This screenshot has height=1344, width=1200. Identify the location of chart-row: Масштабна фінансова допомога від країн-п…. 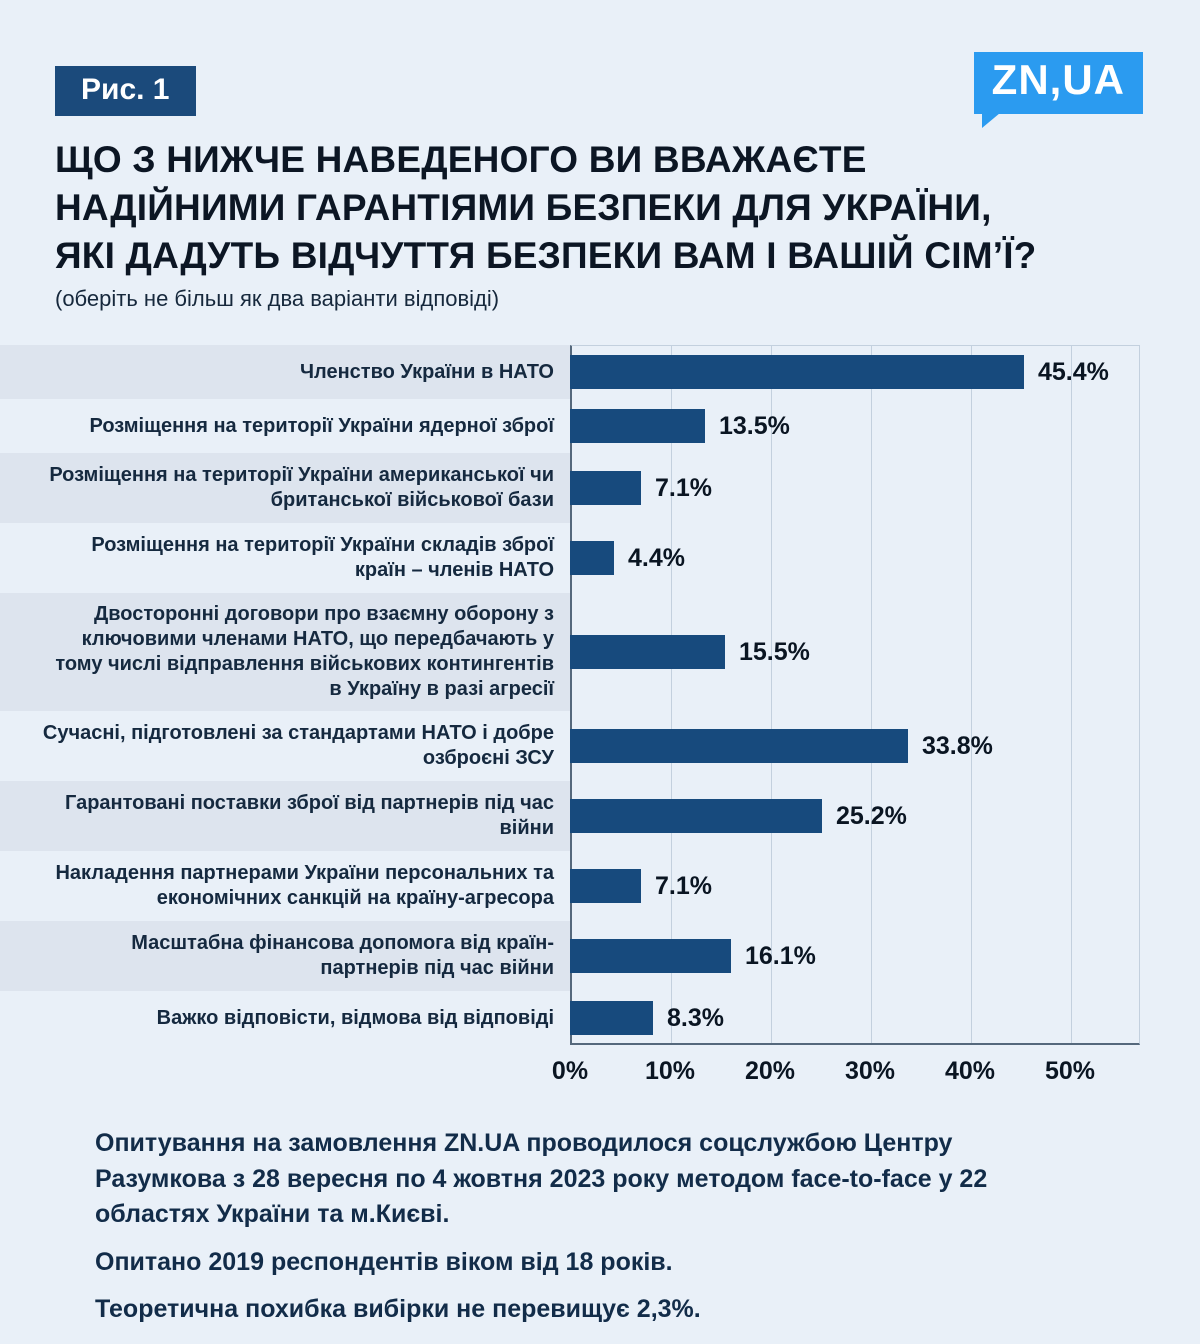
(600, 956).